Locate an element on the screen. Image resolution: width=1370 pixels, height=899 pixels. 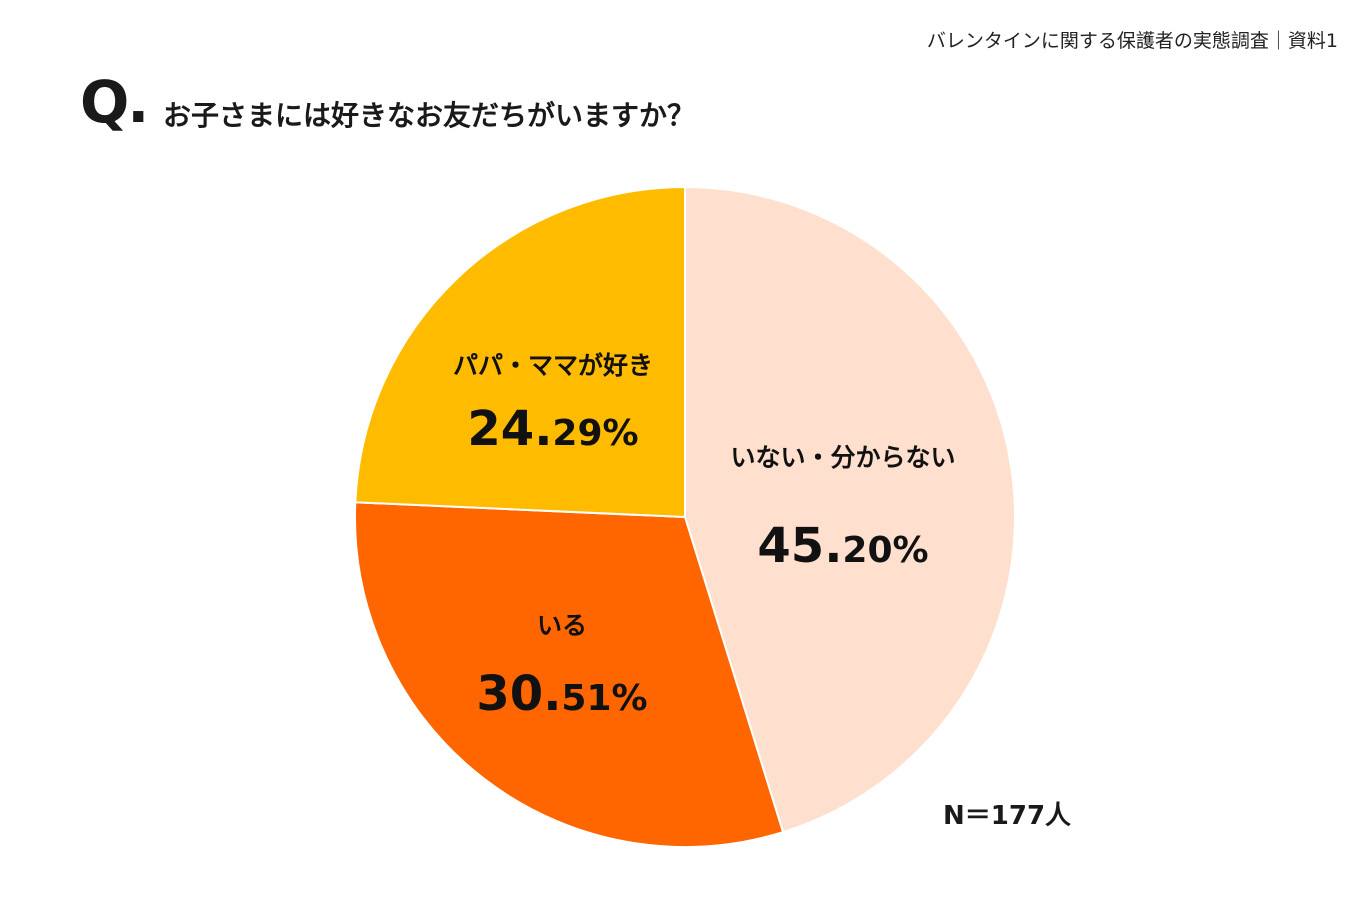
slice-value-label: 24.29% is located at coordinates (552, 429).